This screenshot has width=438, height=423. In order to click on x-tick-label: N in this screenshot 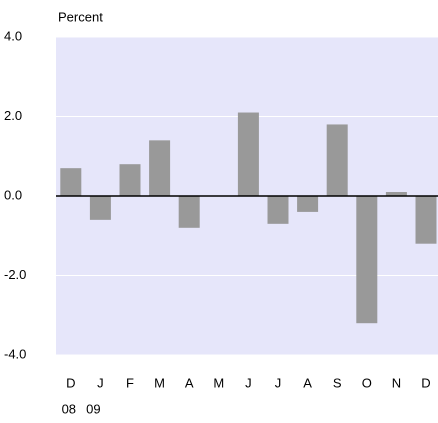, I will do `click(396, 382)`.